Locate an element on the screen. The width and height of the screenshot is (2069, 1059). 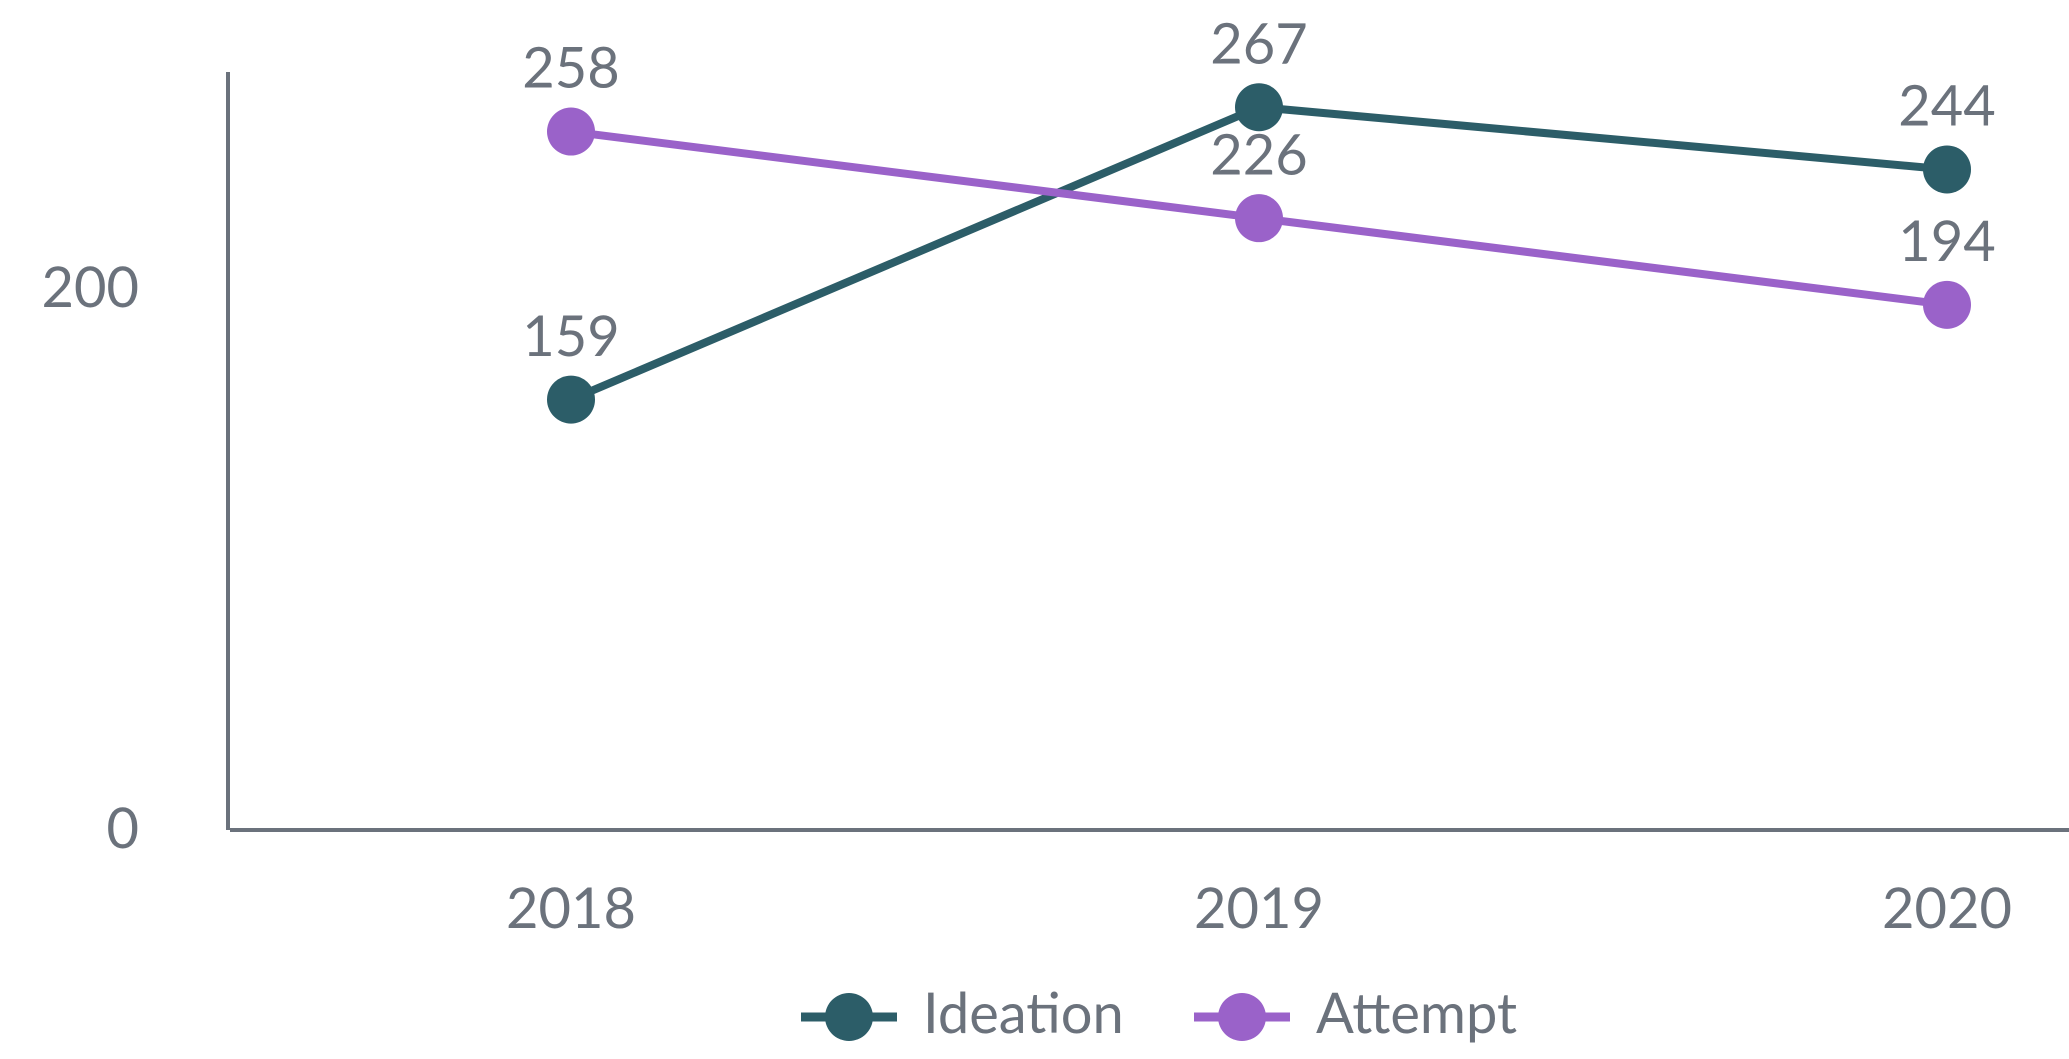
legend-label: Attempt is located at coordinates (1416, 1011).